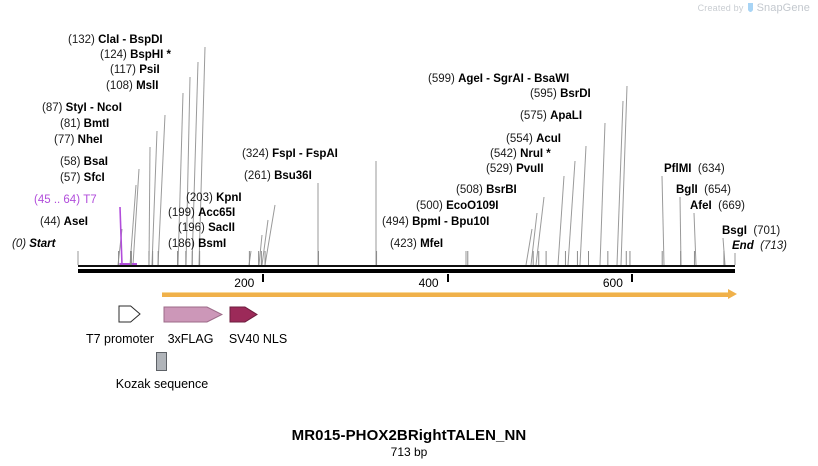 The height and width of the screenshot is (466, 818). What do you see at coordinates (221, 228) in the screenshot?
I see `enzyme-name: SacII` at bounding box center [221, 228].